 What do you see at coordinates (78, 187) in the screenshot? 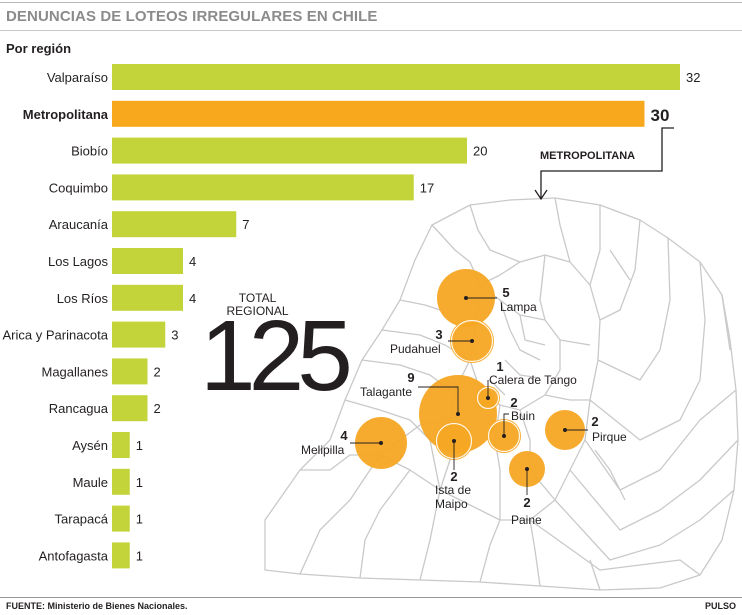
I see `category-label: Coquimbo` at bounding box center [78, 187].